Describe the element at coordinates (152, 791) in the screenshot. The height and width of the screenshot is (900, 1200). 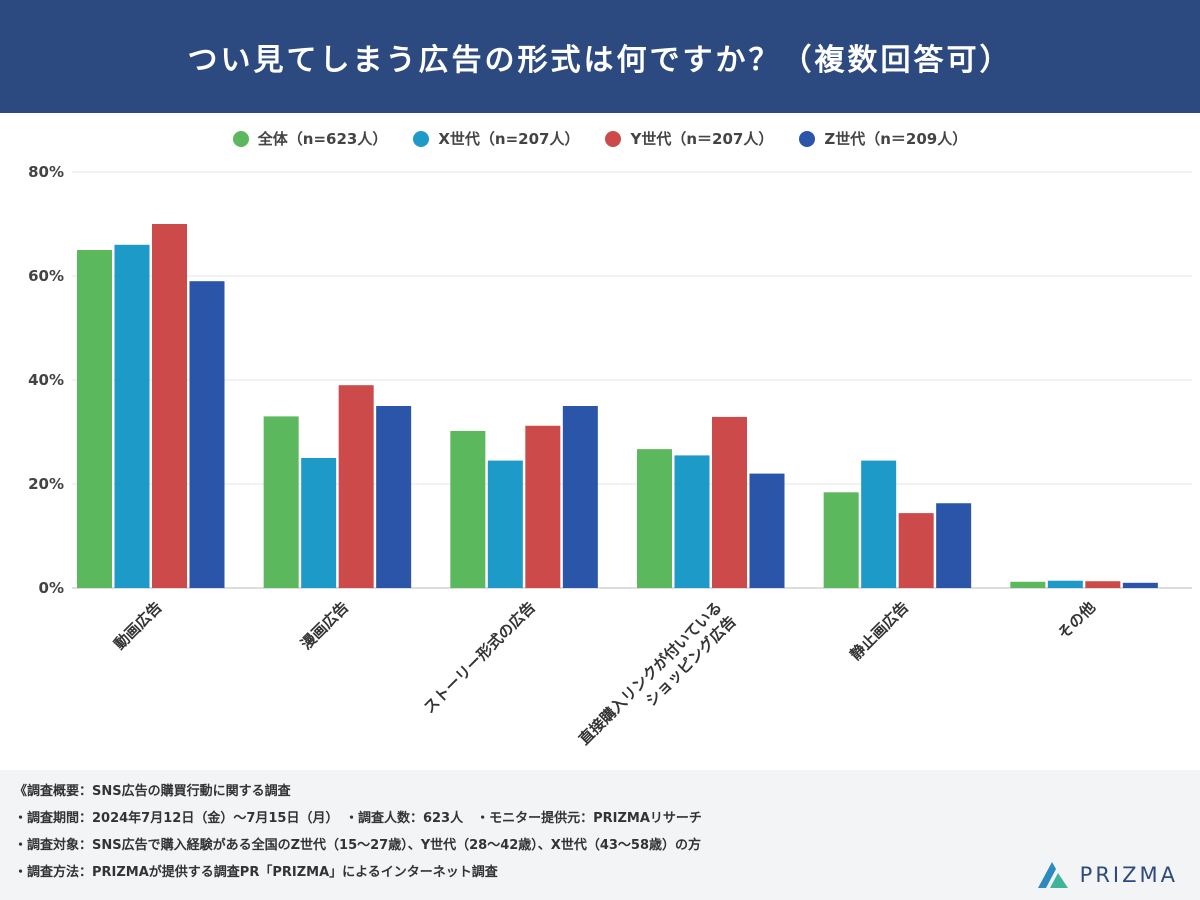
I see `survey-note-line: 《調査概要：SNS広告の購買行動に関する調査` at that location.